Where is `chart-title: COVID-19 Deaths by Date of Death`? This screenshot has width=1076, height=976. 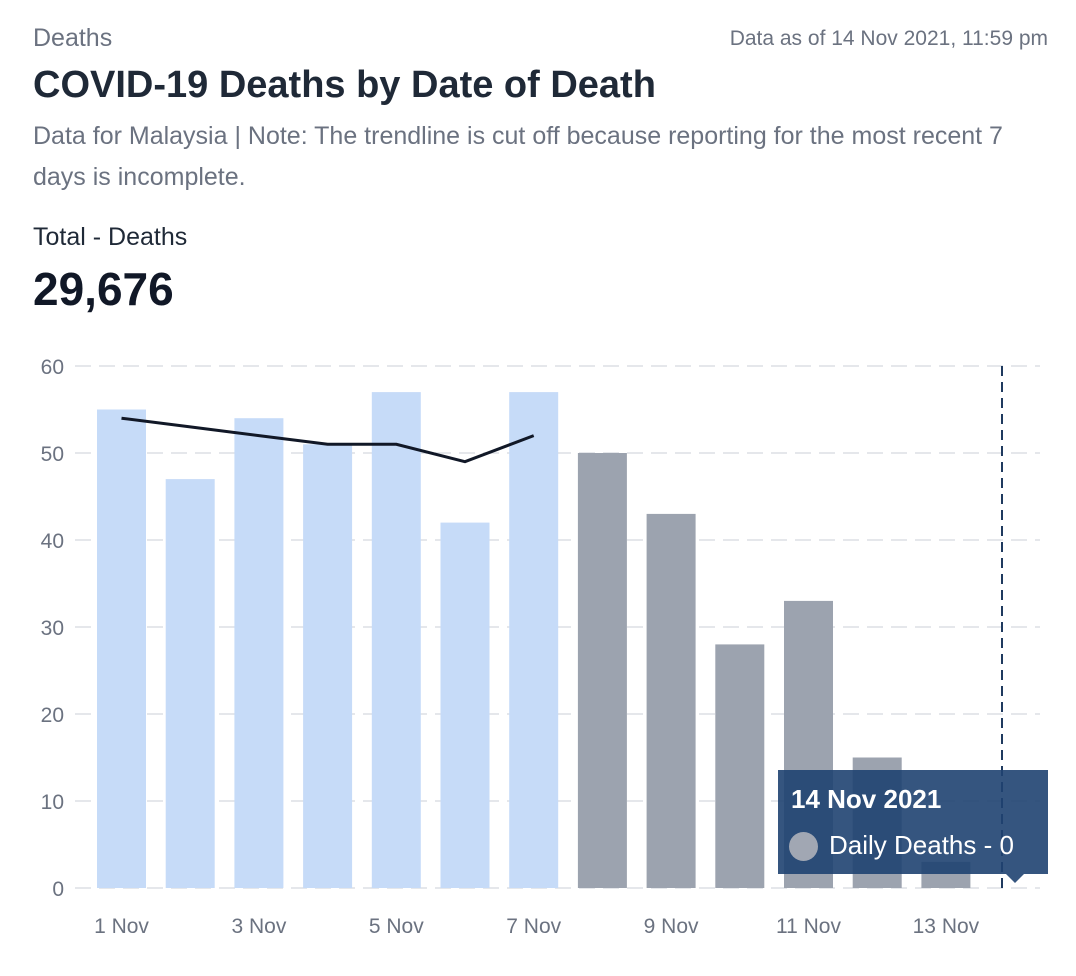
chart-title: COVID-19 Deaths by Date of Death is located at coordinates (344, 85).